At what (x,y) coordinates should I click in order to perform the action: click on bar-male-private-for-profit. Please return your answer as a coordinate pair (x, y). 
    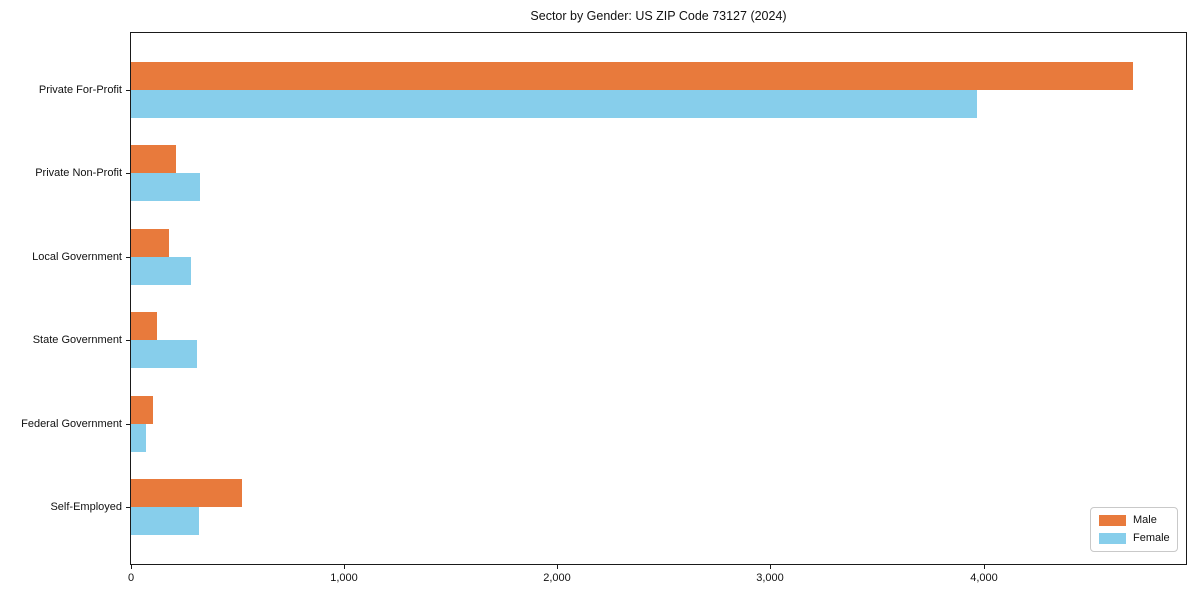
    Looking at the image, I should click on (632, 76).